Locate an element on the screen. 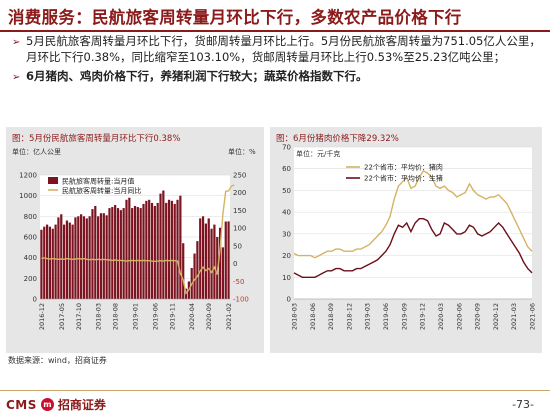  chart-title: 图：6月份猪肉价格下降29.32% is located at coordinates (337, 138).